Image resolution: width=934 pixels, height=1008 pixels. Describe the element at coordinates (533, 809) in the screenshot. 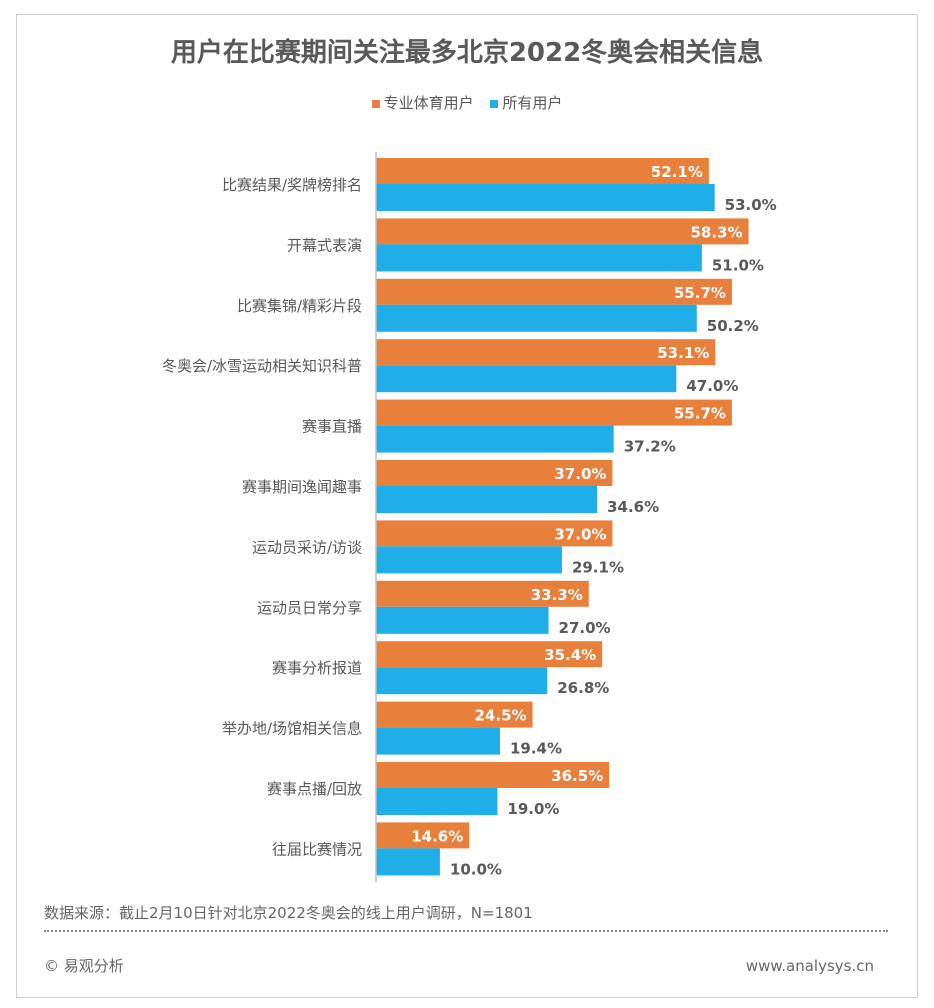

I see `data-label-all: 19.0%` at that location.